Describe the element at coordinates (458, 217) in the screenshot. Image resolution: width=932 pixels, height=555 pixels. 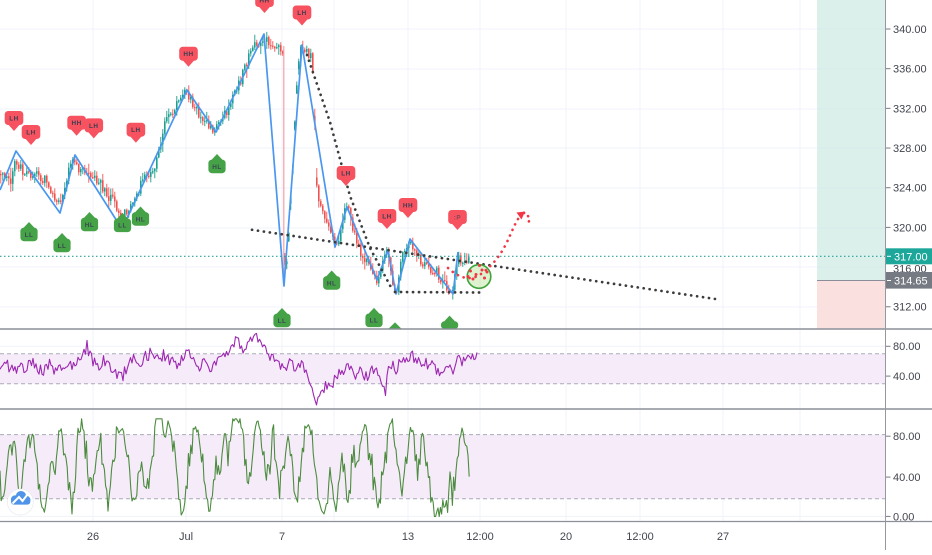
I see `svg-text: :P` at that location.